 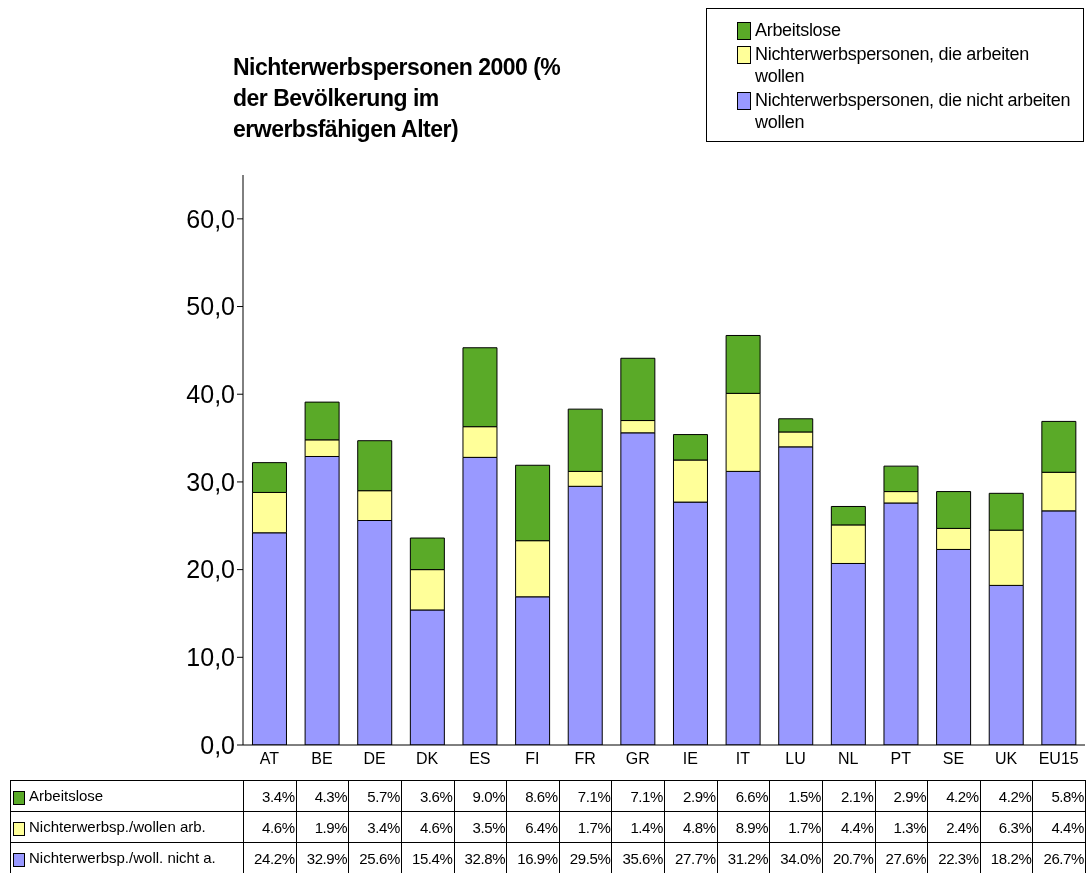 I want to click on data-label: 8.6%, so click(x=533, y=796).